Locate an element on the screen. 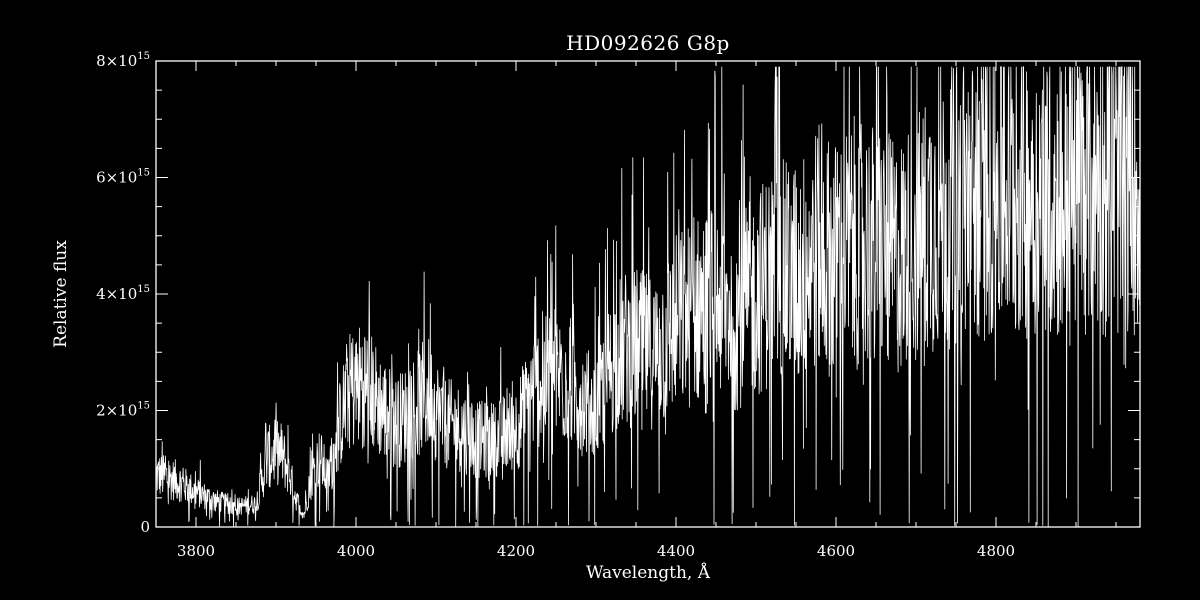 The image size is (1200, 600). y-tick-label: 8×10¹⁵ is located at coordinates (123, 60).